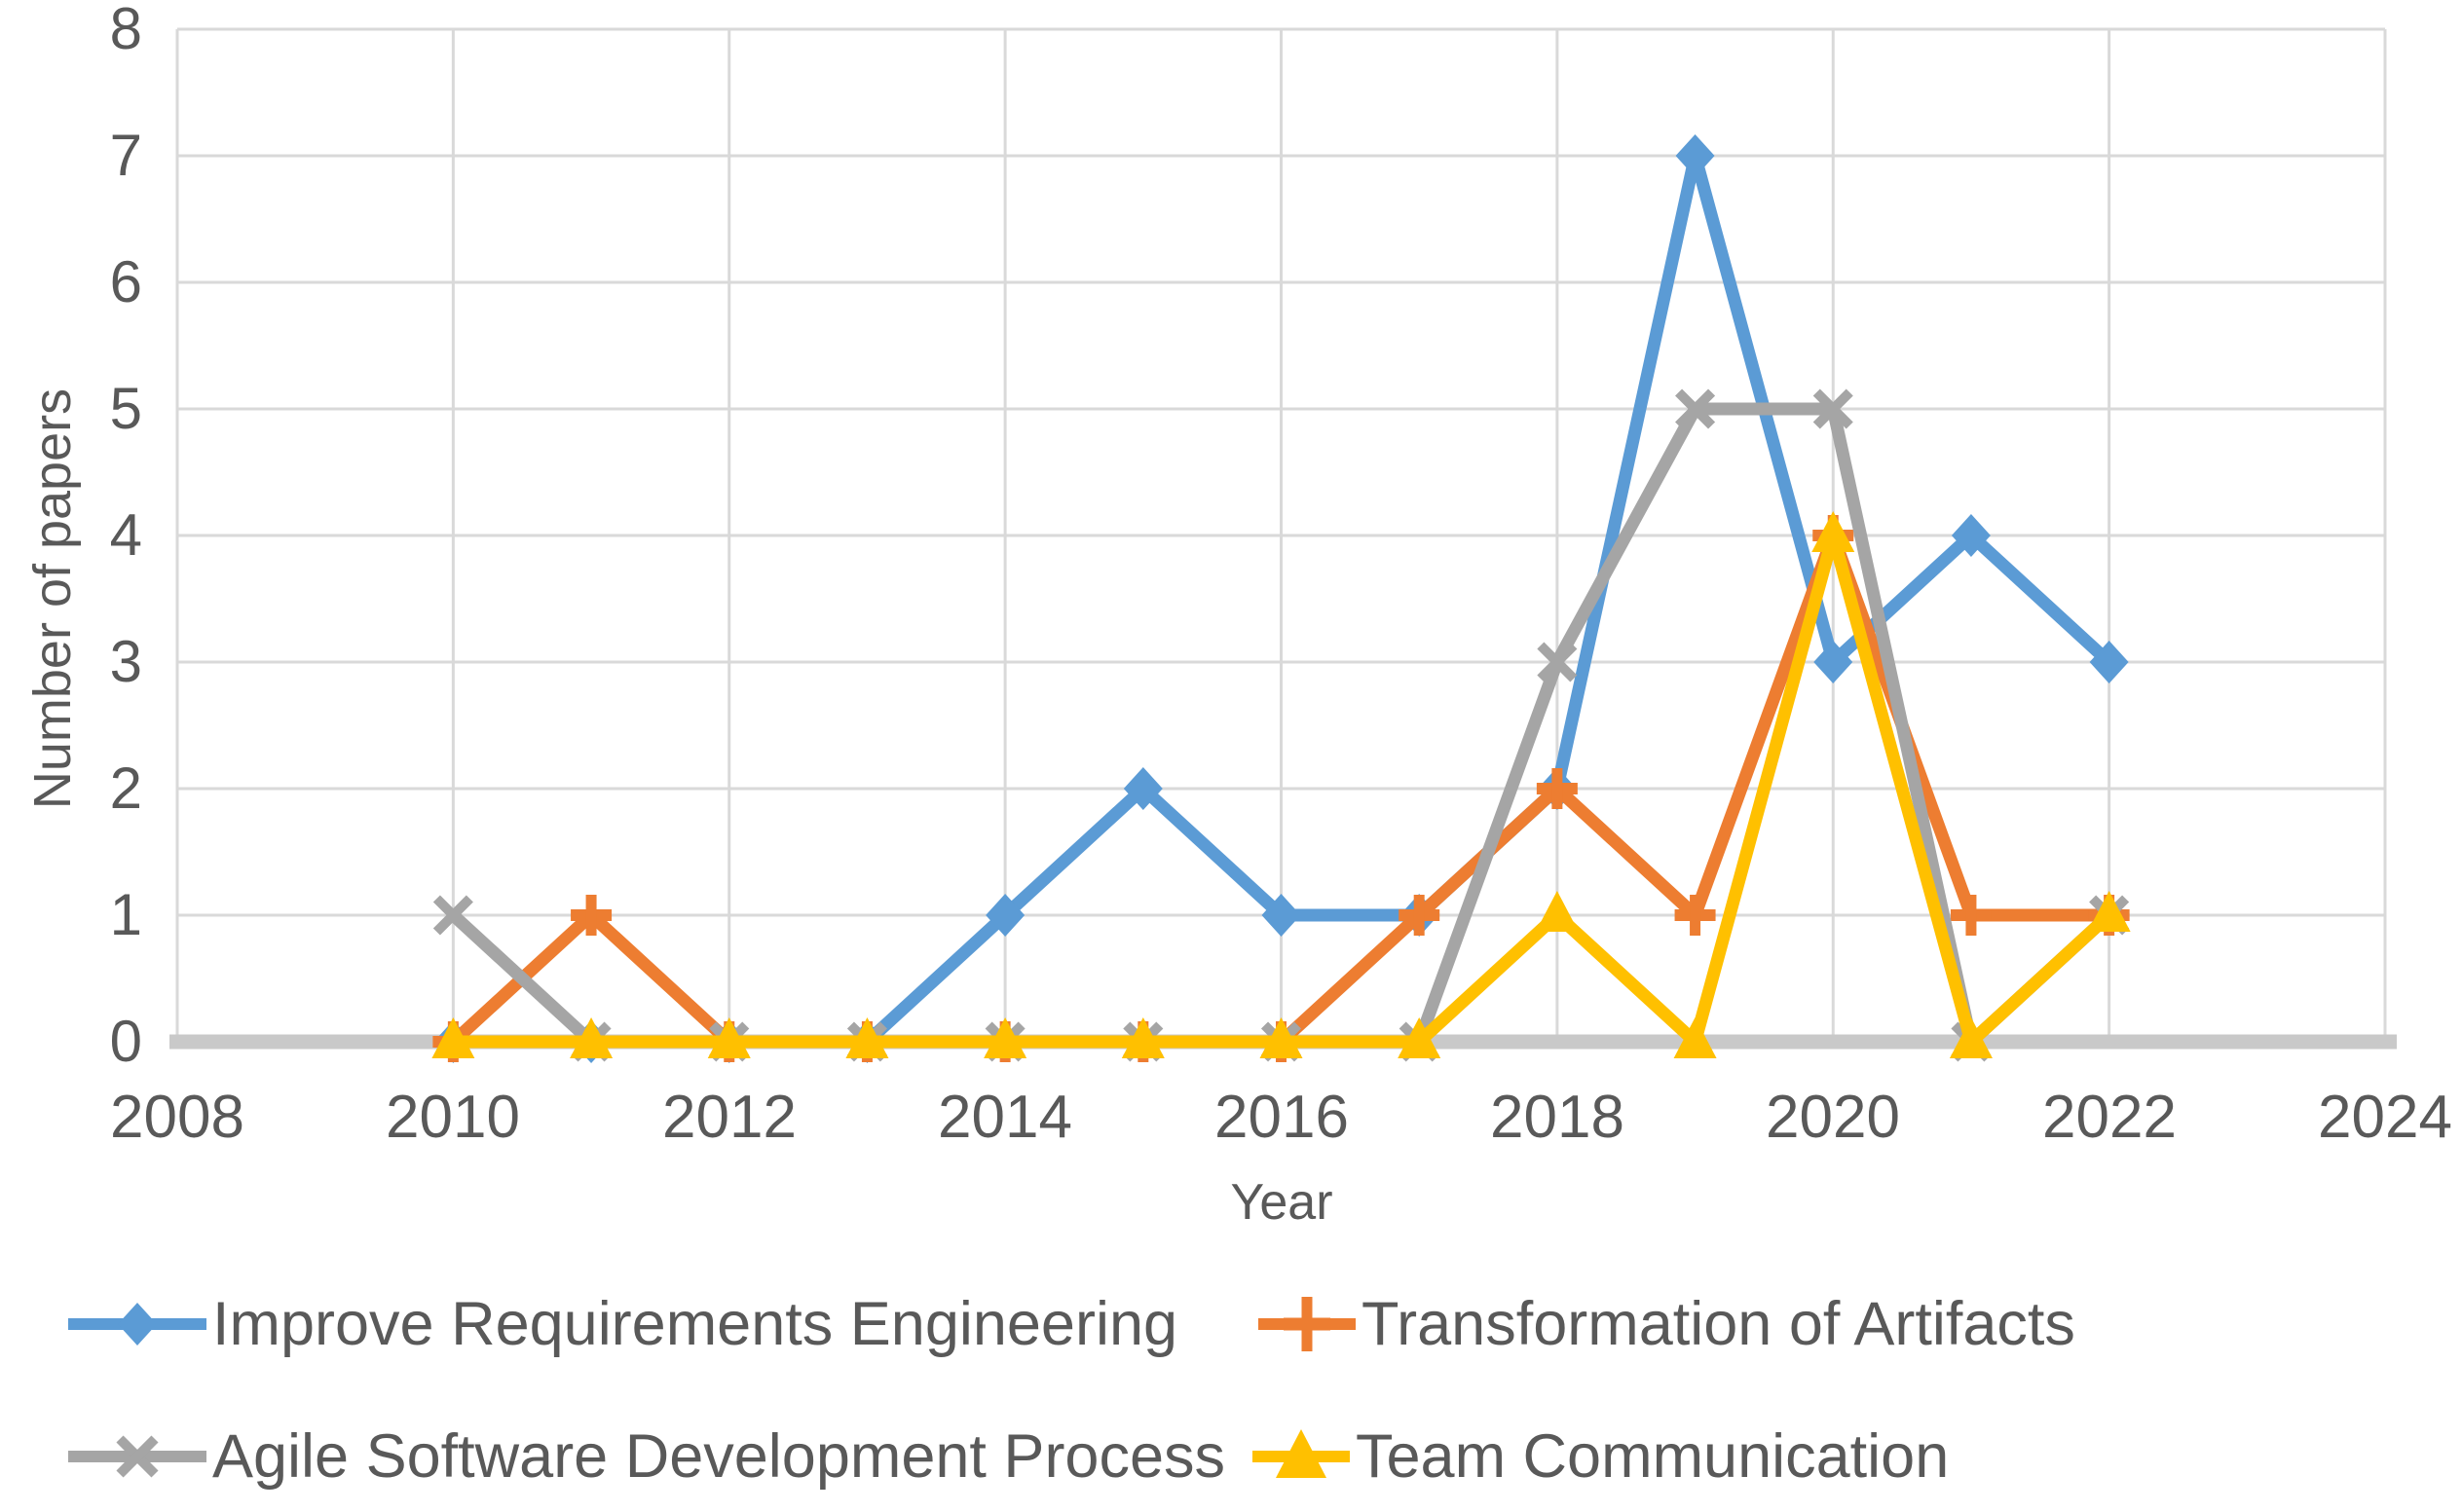 The width and height of the screenshot is (2462, 1512). I want to click on yellow-triangle-line-icon, so click(1301, 1453).